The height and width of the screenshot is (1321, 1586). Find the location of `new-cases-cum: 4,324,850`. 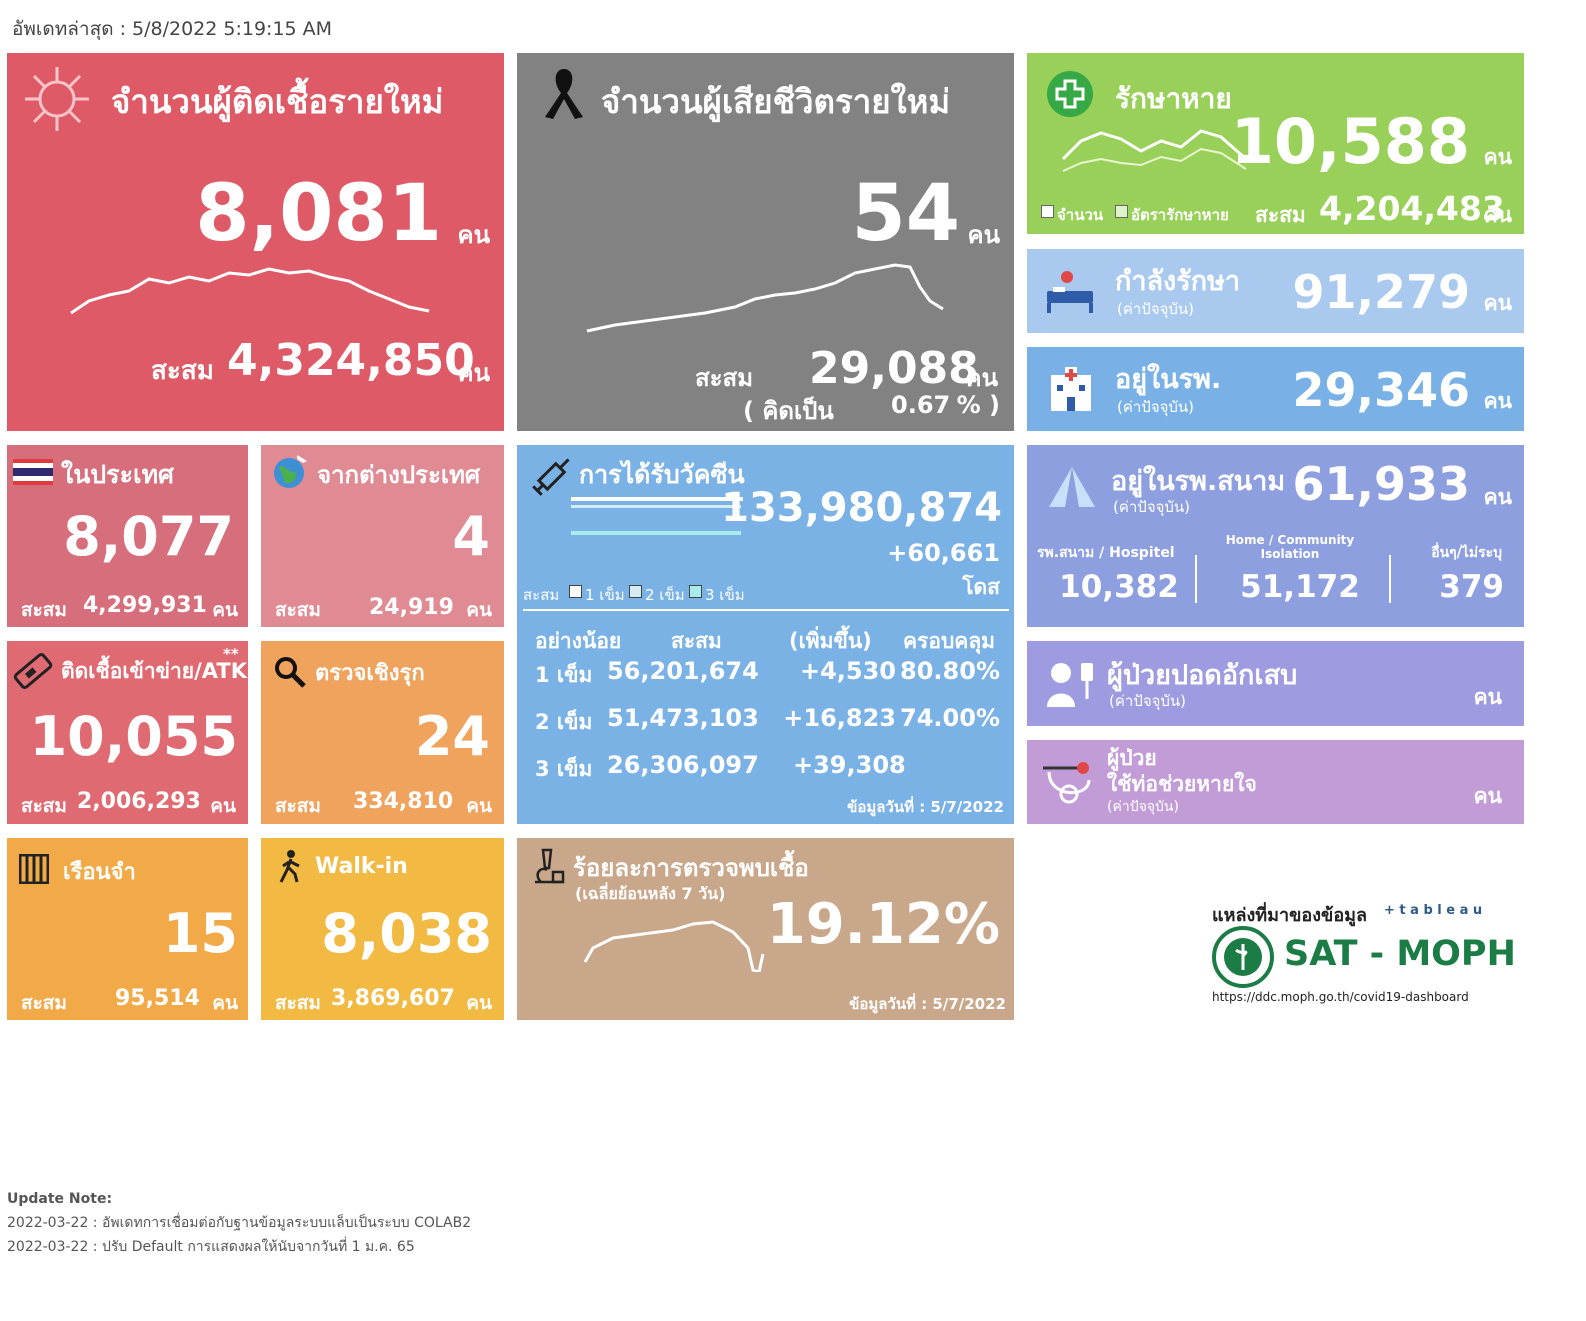

new-cases-cum: 4,324,850 is located at coordinates (351, 360).